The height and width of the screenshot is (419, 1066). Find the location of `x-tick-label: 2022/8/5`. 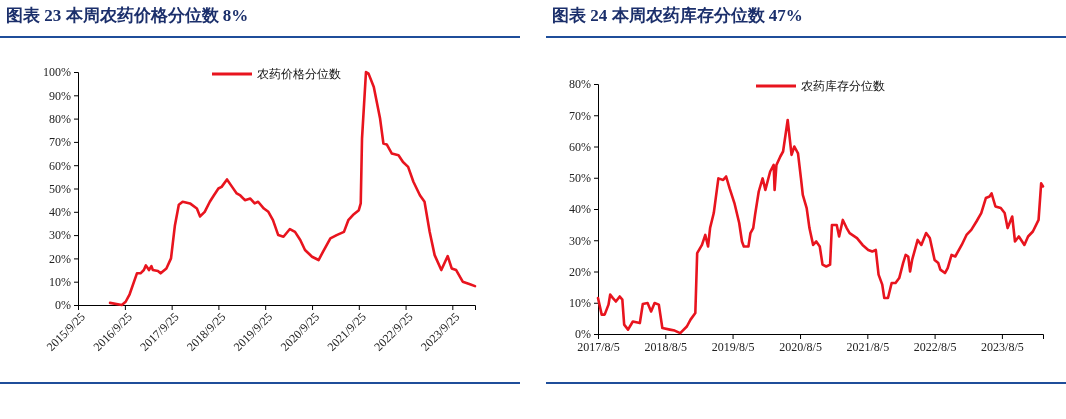

x-tick-label: 2022/8/5 is located at coordinates (935, 346).